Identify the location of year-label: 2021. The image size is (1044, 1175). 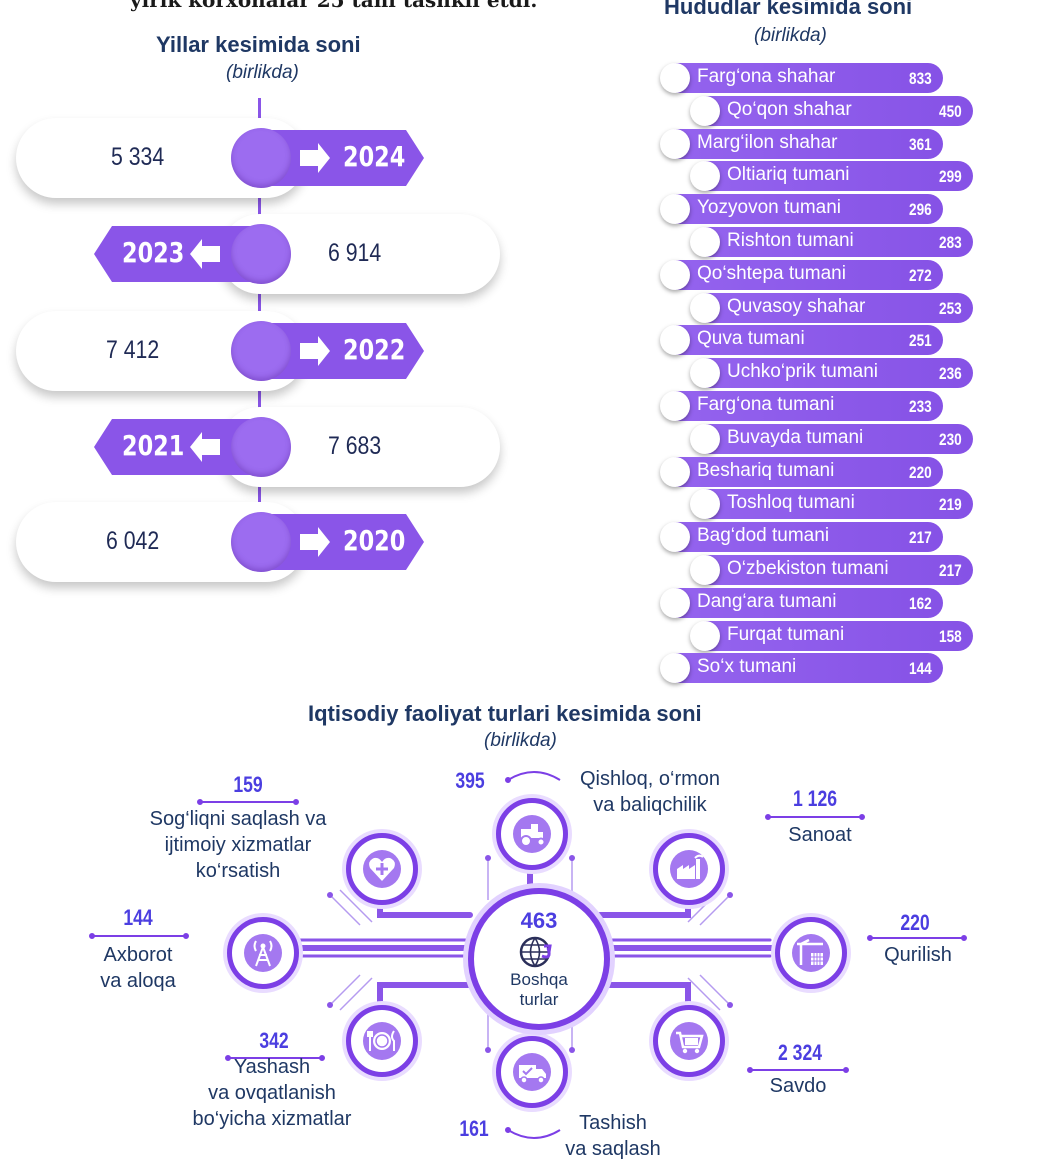
(153, 445).